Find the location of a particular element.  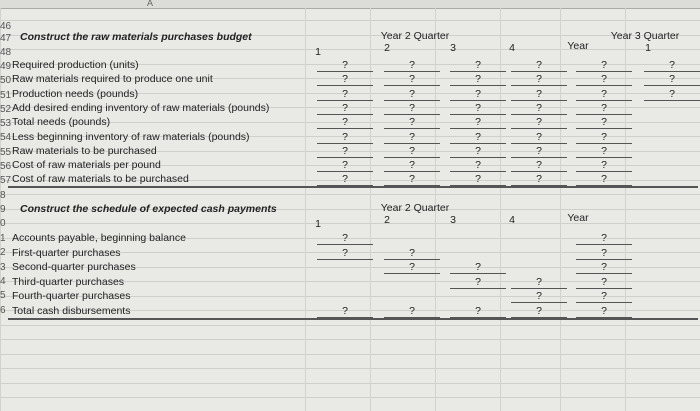

total-rule is located at coordinates (353, 187).